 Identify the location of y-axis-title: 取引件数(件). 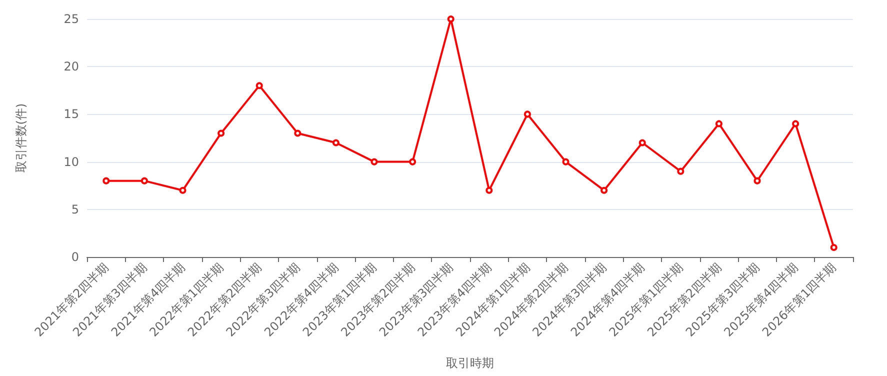
(21, 138).